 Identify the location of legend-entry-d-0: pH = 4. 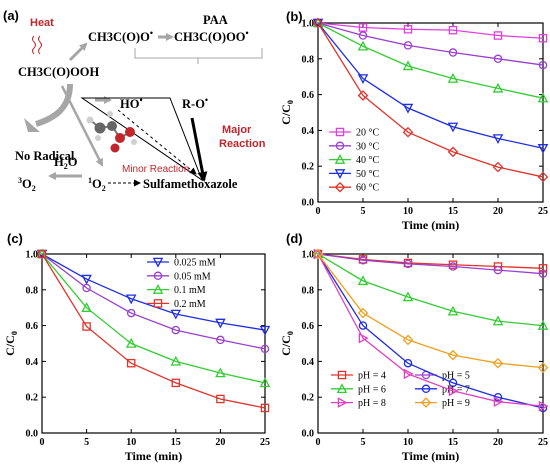
(358, 376).